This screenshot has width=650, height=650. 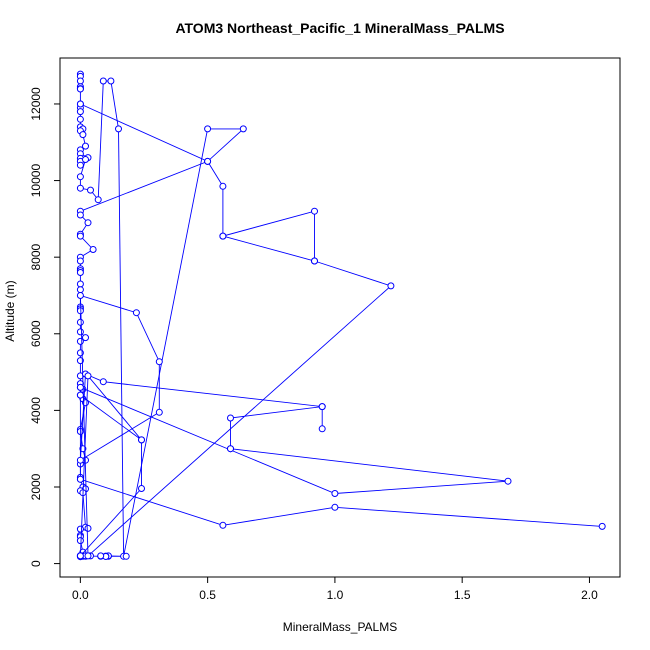 What do you see at coordinates (10, 311) in the screenshot?
I see `y-axis-label: Altitude (m)` at bounding box center [10, 311].